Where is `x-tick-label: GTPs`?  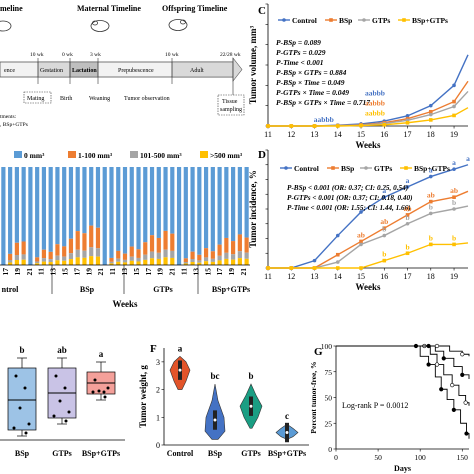 x-tick-label: GTPs is located at coordinates (251, 453).